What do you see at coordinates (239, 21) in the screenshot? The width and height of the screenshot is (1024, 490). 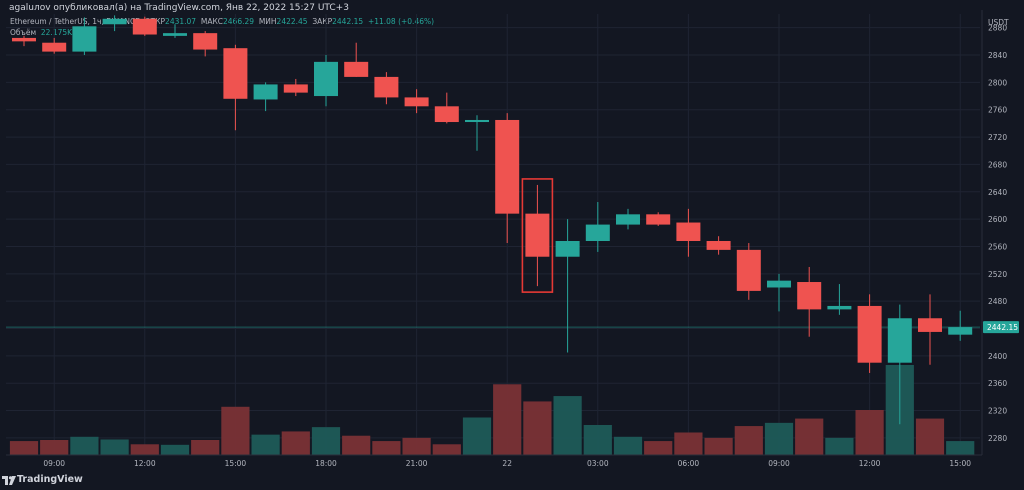 I see `high-value: 2466.29` at bounding box center [239, 21].